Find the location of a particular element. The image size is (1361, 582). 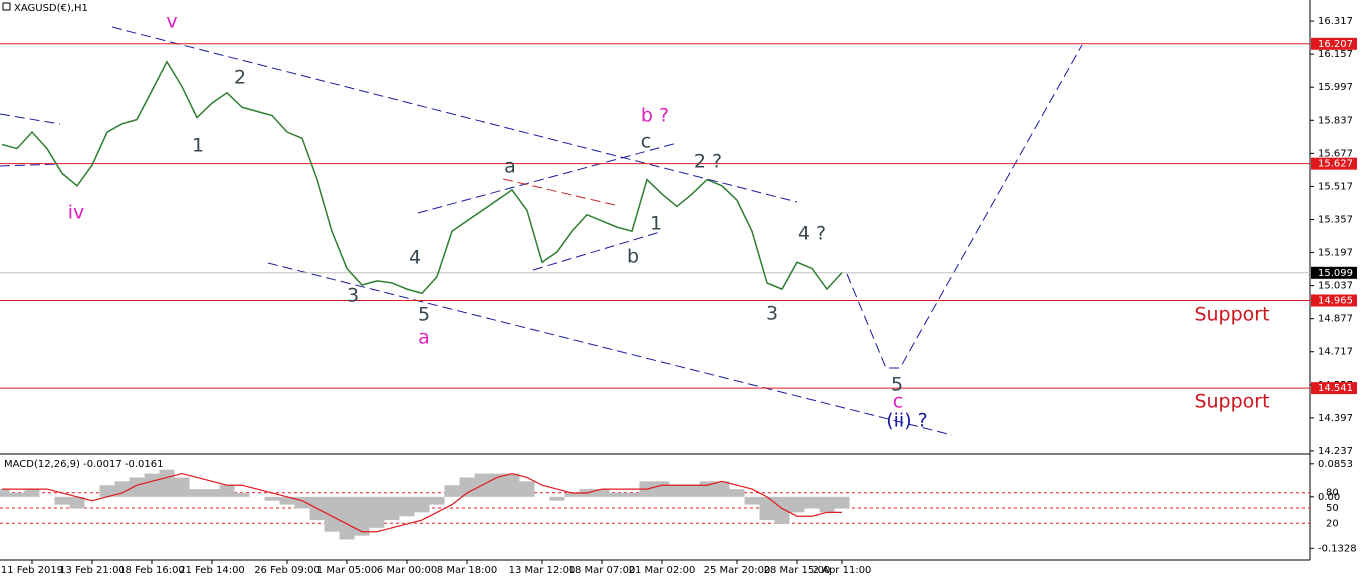

wave-label: v is located at coordinates (171, 22).